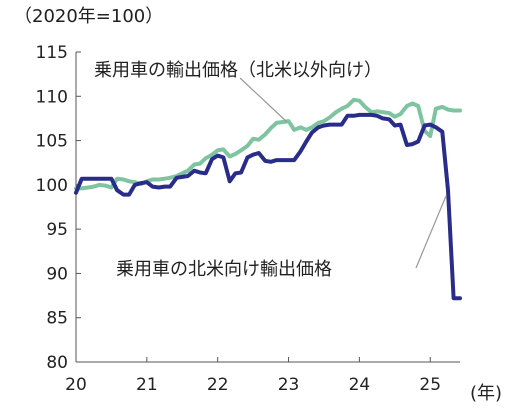 The height and width of the screenshot is (416, 524). Describe the element at coordinates (431, 232) in the screenshot. I see `leader-line-north-america` at that location.